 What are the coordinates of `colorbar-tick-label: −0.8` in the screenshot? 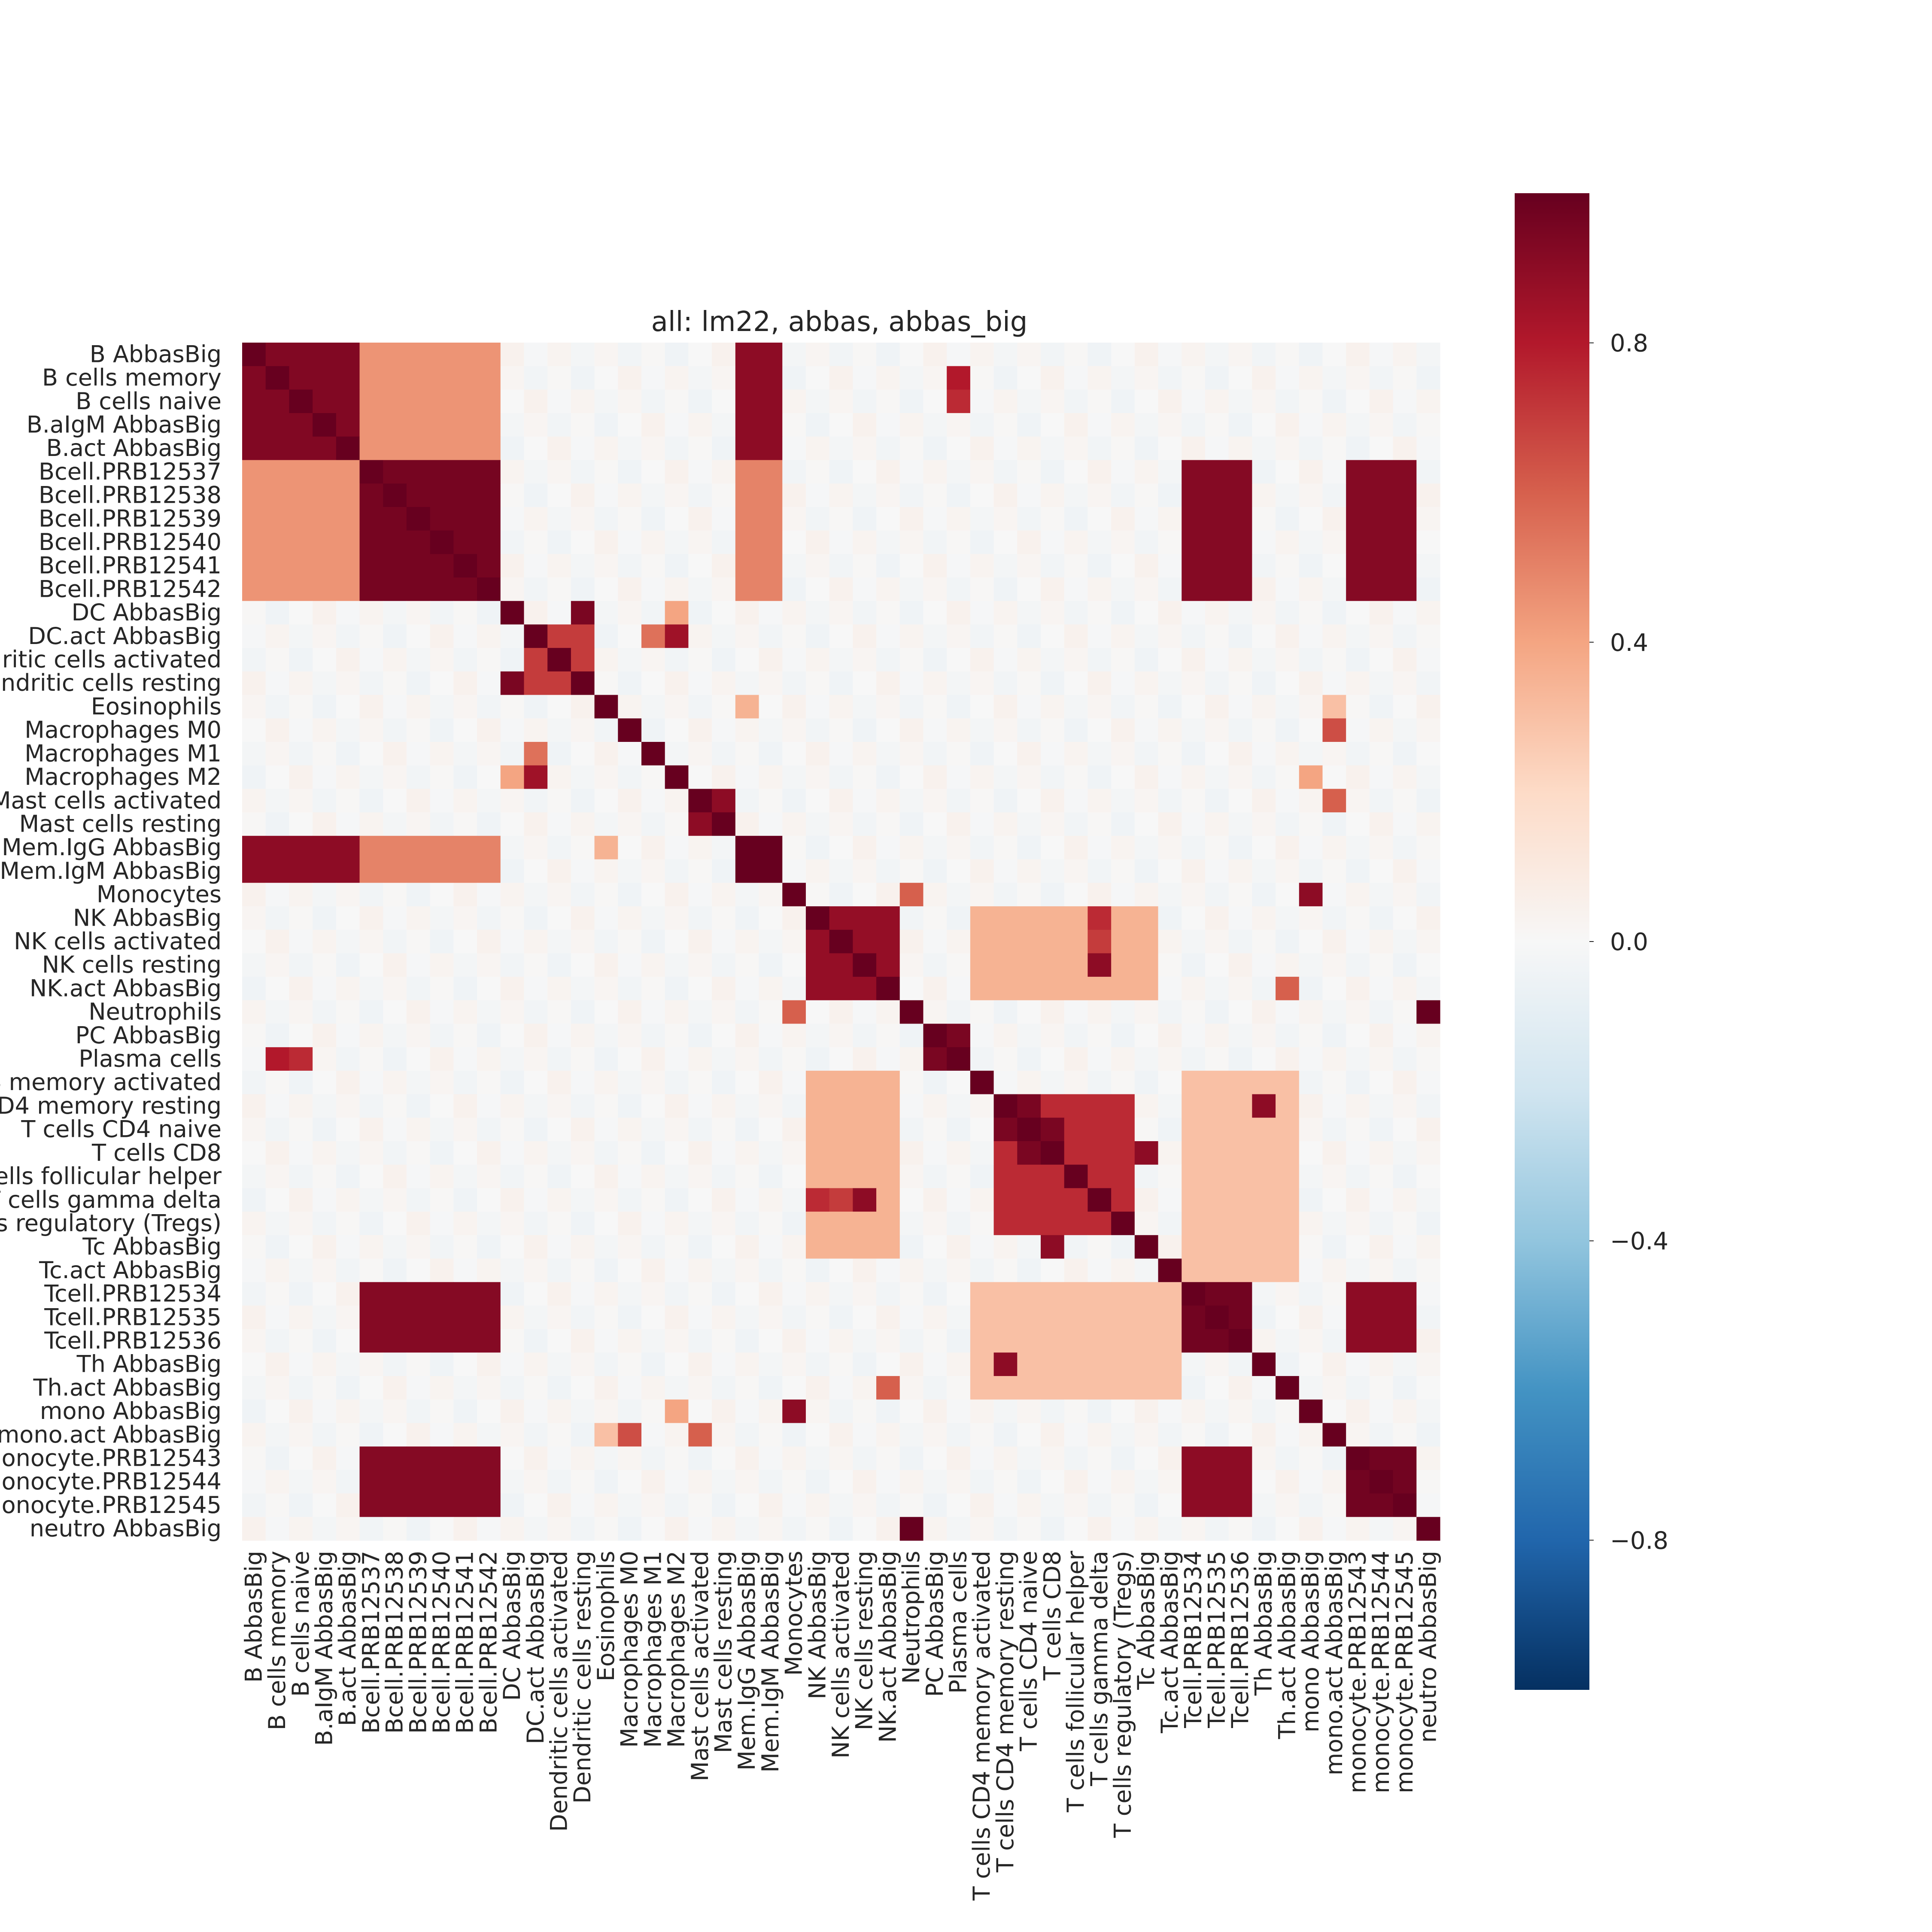 It's located at (1639, 1541).